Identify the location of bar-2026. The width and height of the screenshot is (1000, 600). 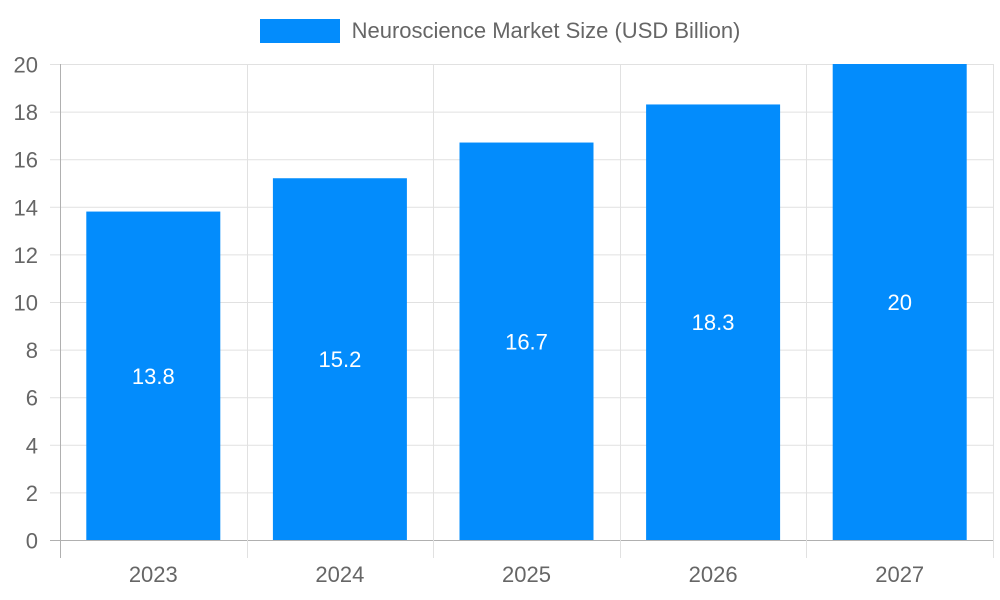
(713, 322).